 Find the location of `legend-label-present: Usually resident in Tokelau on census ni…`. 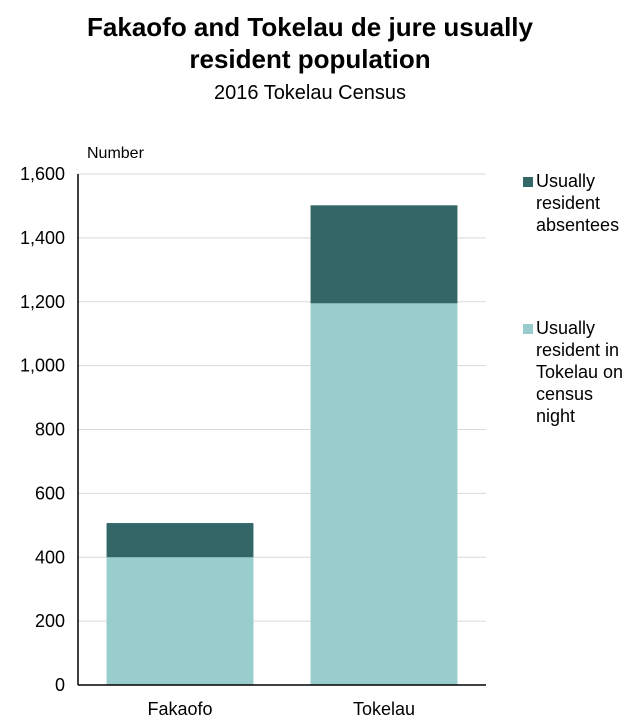

legend-label-present: Usually resident in Tokelau on census ni… is located at coordinates (579, 372).